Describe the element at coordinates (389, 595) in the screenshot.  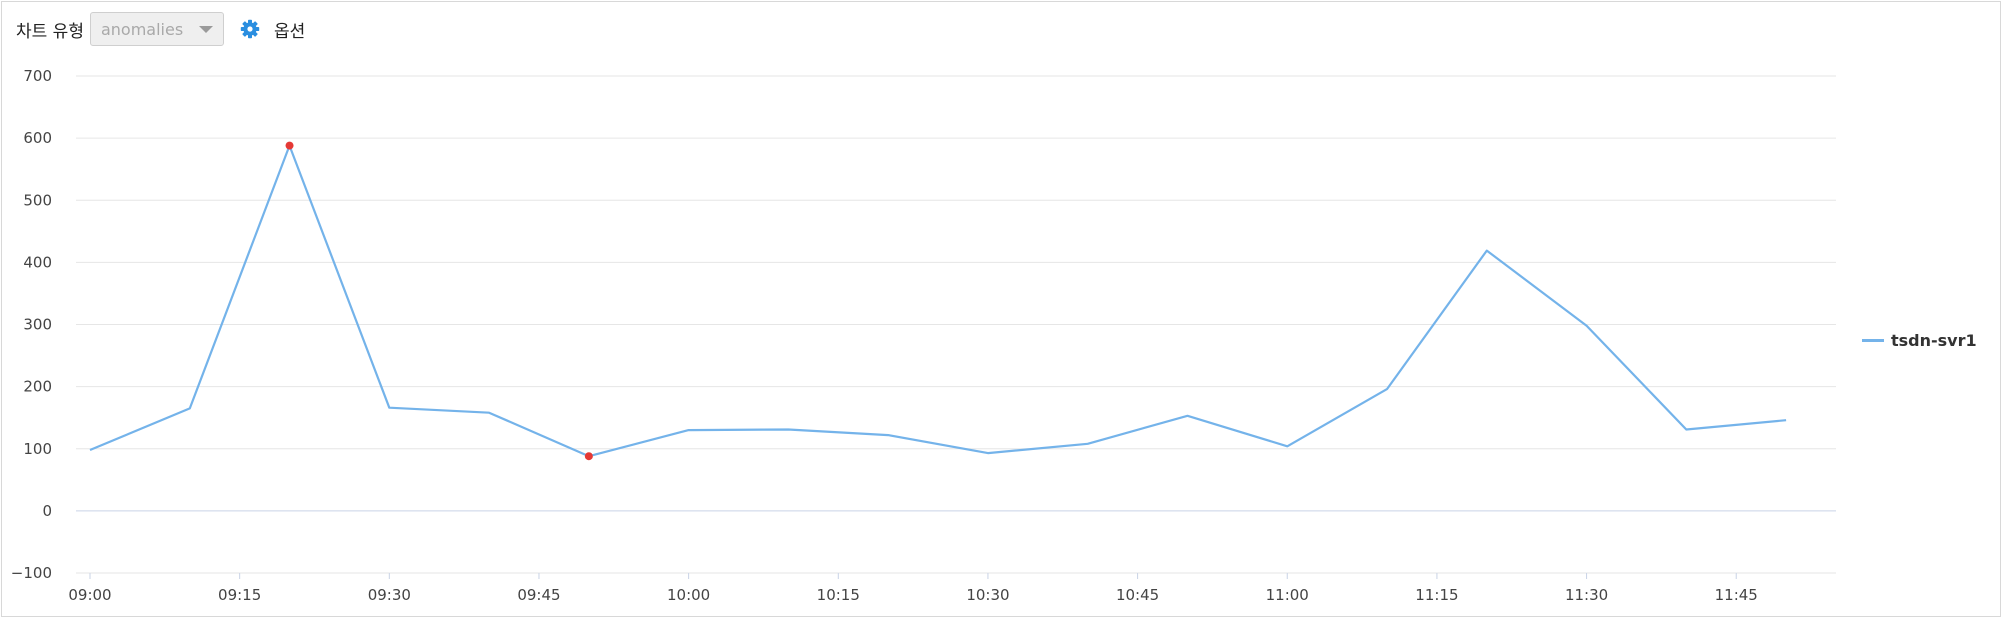
I see `x-tick-label: 09:30` at that location.